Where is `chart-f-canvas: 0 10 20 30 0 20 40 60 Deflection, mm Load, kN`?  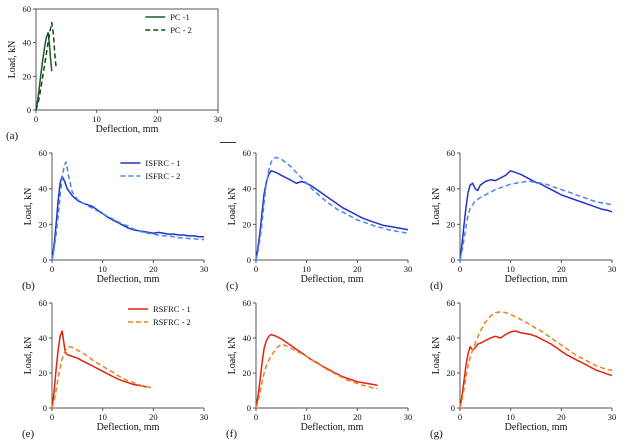
chart-f-canvas: 0 10 20 30 0 20 40 60 Deflection, mm Load, kN is located at coordinates (320, 365).